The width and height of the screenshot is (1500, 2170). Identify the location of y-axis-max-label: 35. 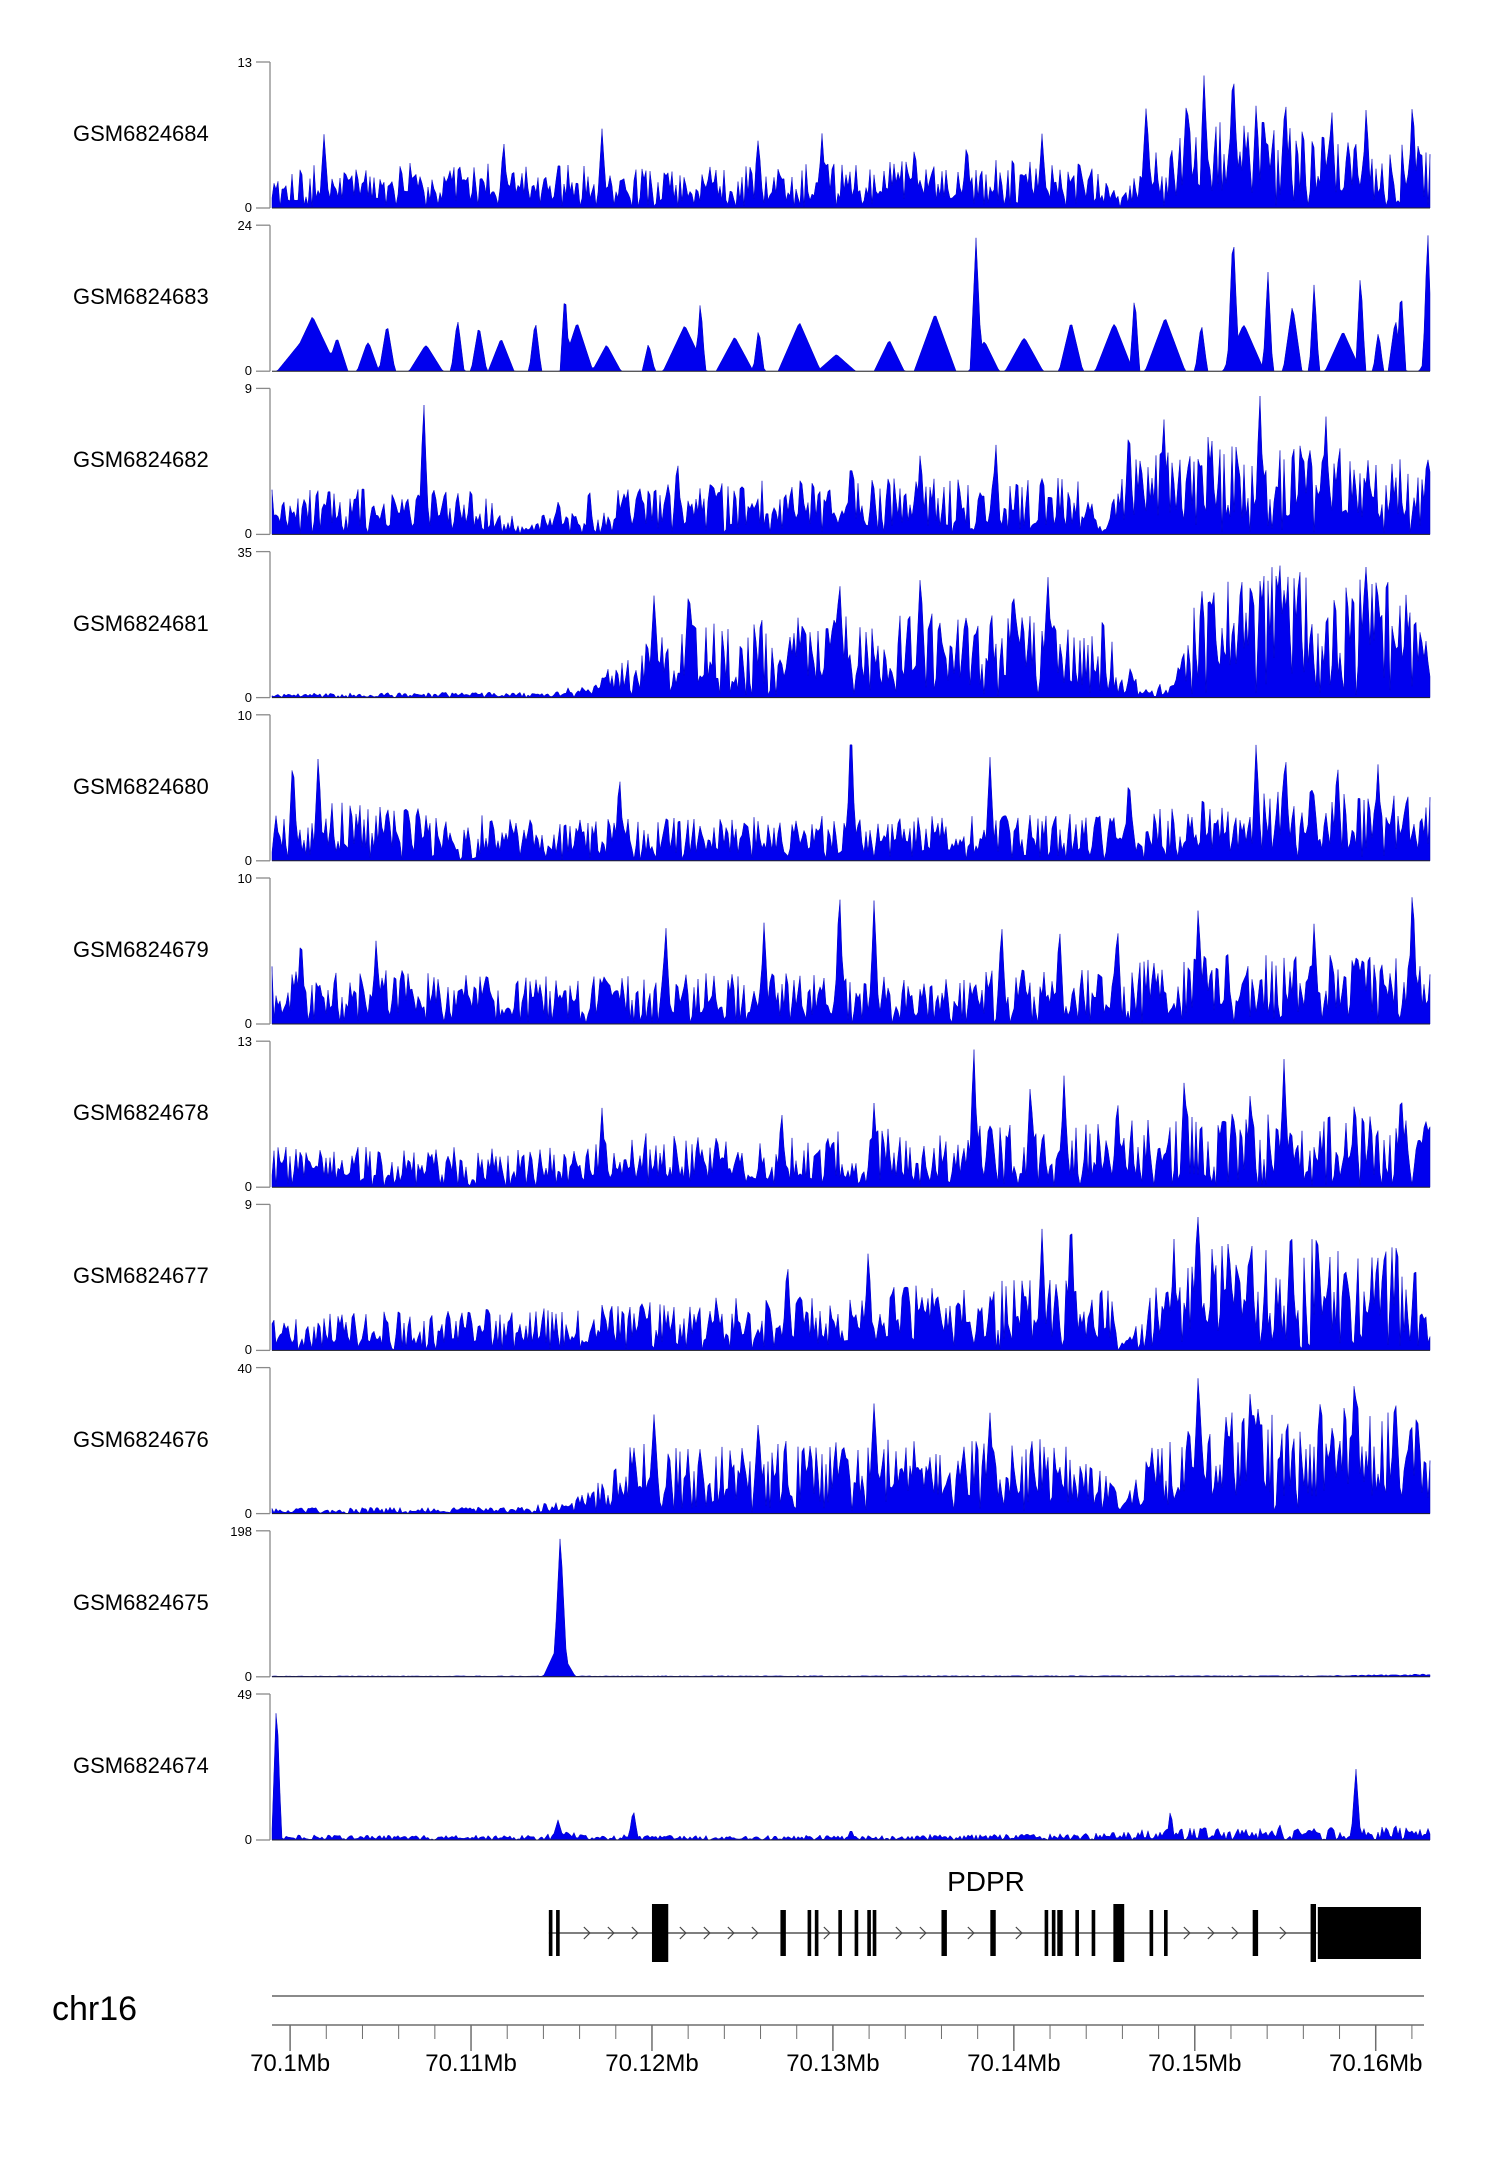
(244, 552).